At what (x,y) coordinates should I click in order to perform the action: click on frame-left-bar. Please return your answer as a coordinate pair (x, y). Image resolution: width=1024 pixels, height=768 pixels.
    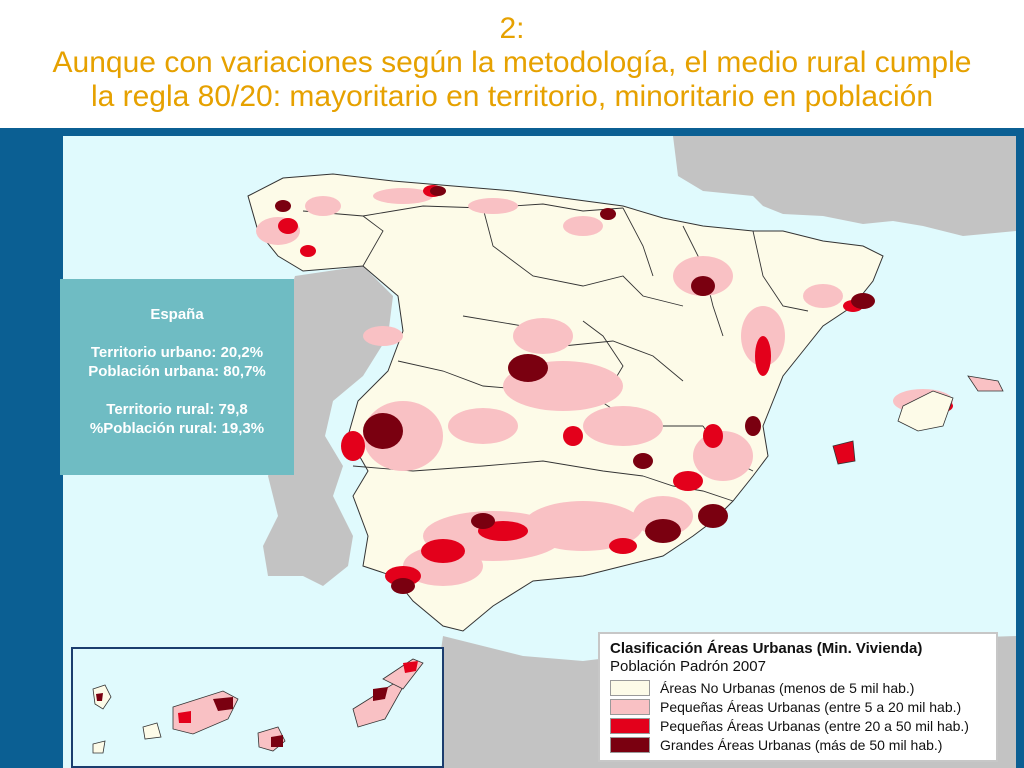
    Looking at the image, I should click on (31, 448).